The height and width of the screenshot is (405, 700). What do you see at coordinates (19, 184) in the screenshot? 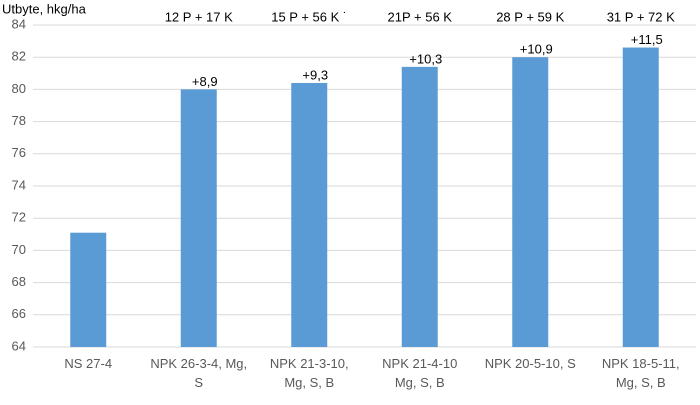
I see `y-tick-label: 74` at bounding box center [19, 184].